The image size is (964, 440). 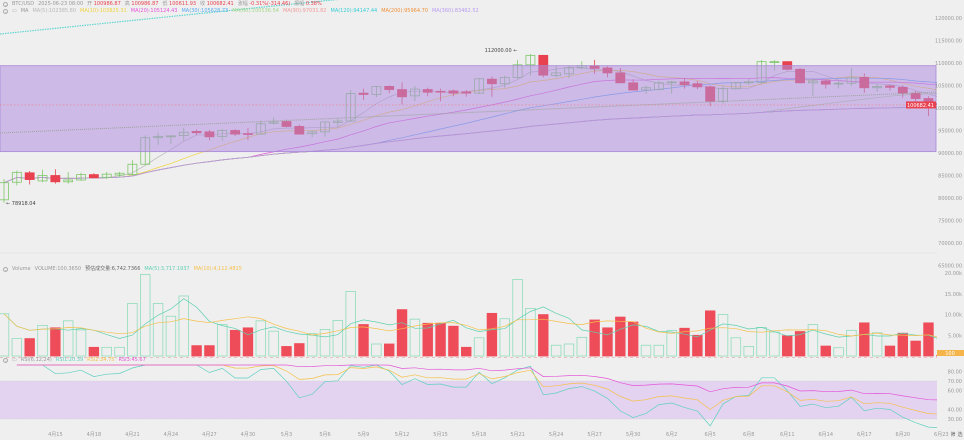 I want to click on symbol: BTC/USD, so click(x=23, y=4).